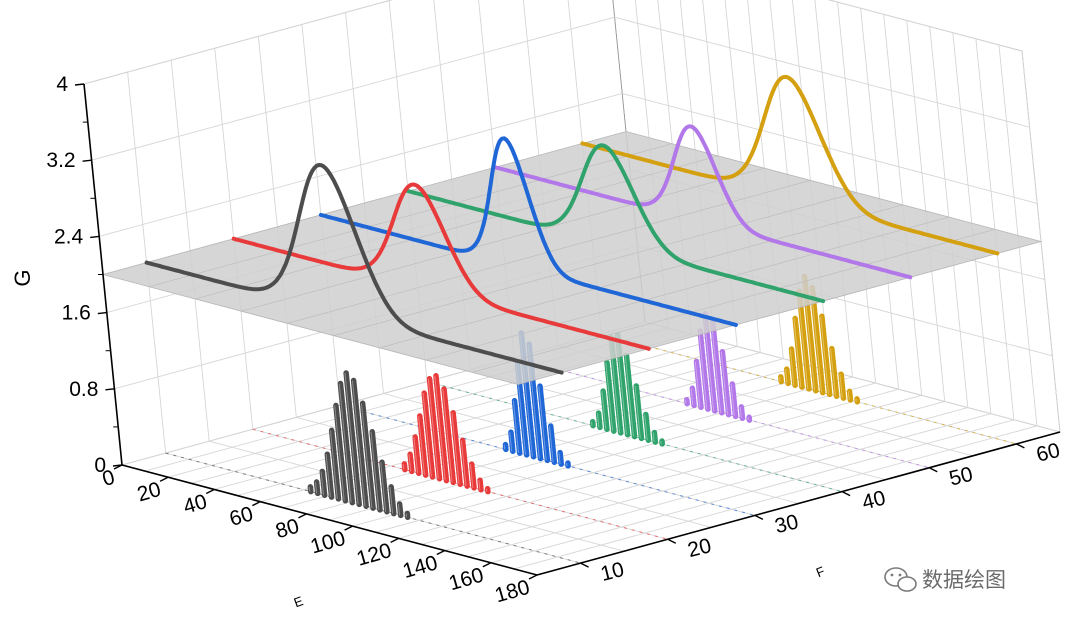  I want to click on z-tick-label: 0.8, so click(83, 389).